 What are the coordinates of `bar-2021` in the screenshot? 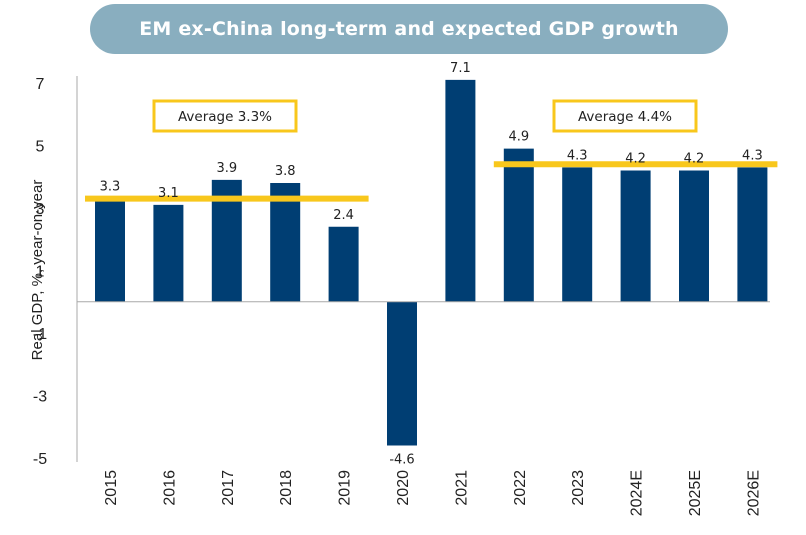 It's located at (460, 190).